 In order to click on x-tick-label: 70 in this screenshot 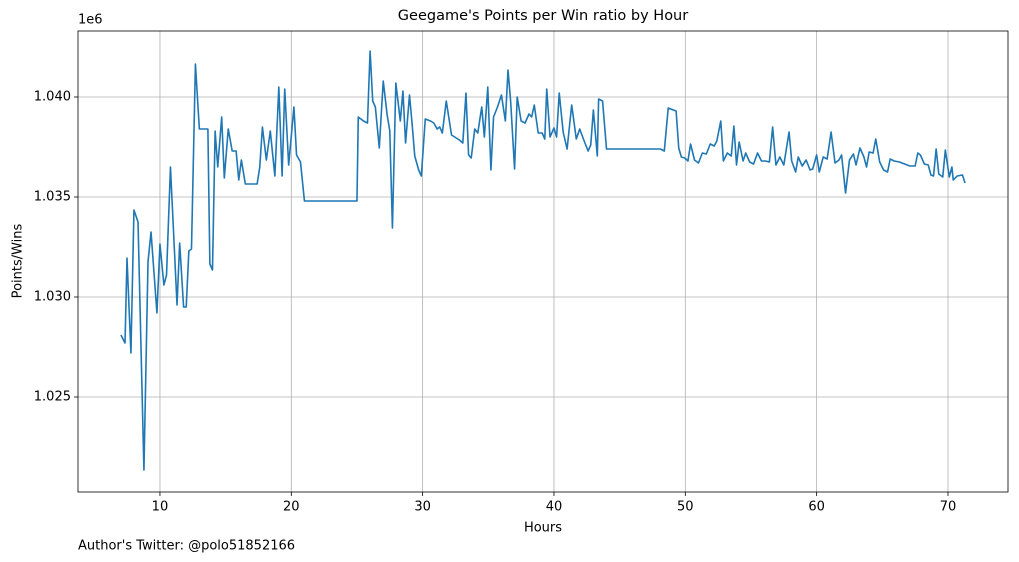, I will do `click(948, 507)`.